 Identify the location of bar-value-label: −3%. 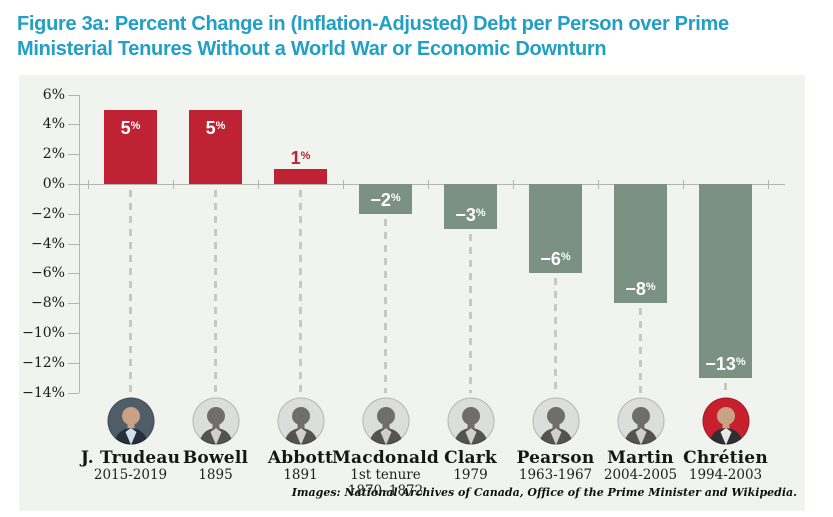
(470, 214).